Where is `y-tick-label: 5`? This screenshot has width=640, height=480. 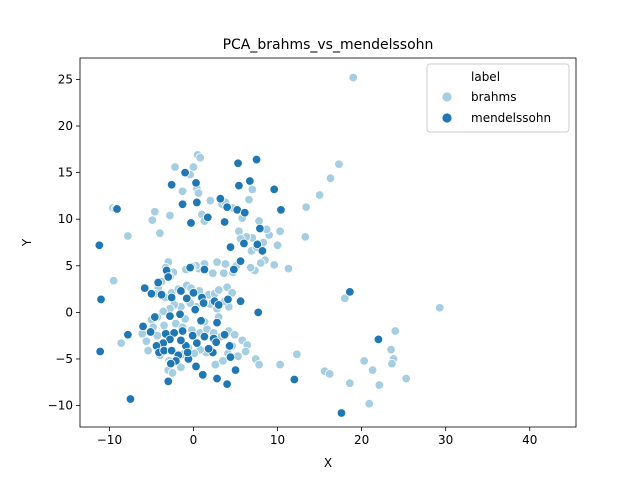 y-tick-label: 5 is located at coordinates (69, 266).